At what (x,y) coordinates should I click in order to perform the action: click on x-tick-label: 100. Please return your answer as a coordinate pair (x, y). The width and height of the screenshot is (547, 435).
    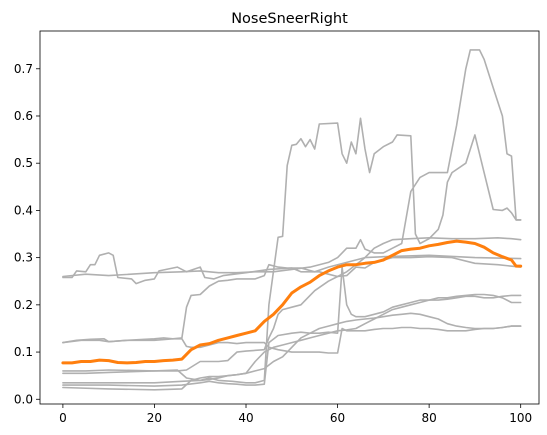
    Looking at the image, I should click on (520, 418).